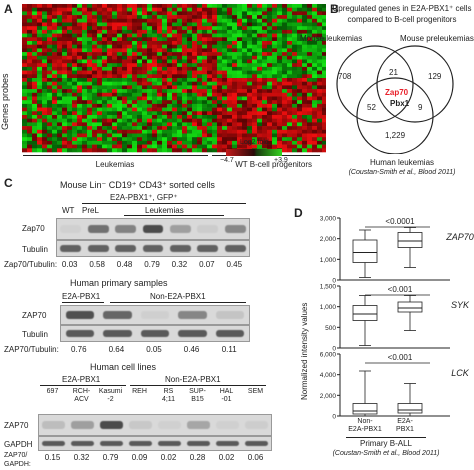 The height and width of the screenshot is (470, 474). Describe the element at coordinates (81, 296) in the screenshot. I see `blot2-group1: E2A-PBX1` at that location.